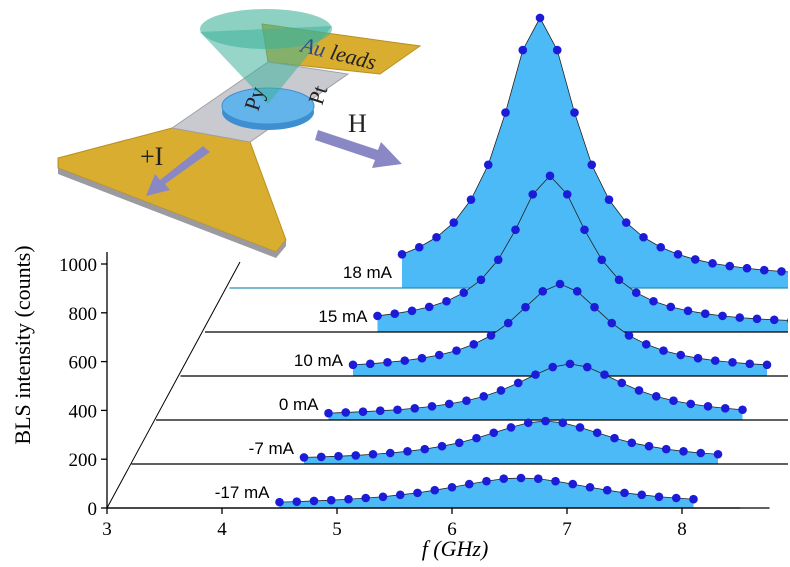  What do you see at coordinates (343, 316) in the screenshot?
I see `series-label: 15 mA` at bounding box center [343, 316].